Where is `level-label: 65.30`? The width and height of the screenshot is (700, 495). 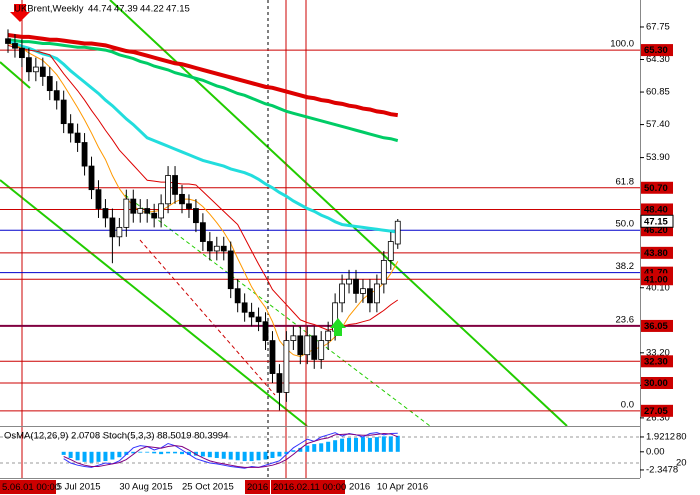 level-label: 65.30 is located at coordinates (656, 50).